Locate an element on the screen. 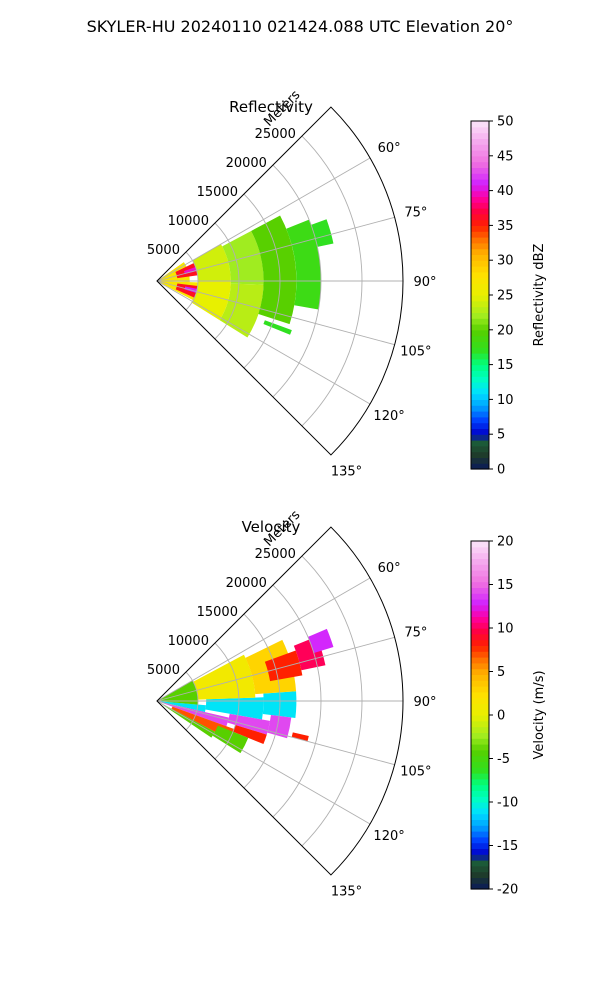 The image size is (600, 1000). theta-tick-label: 105° is located at coordinates (415, 771).